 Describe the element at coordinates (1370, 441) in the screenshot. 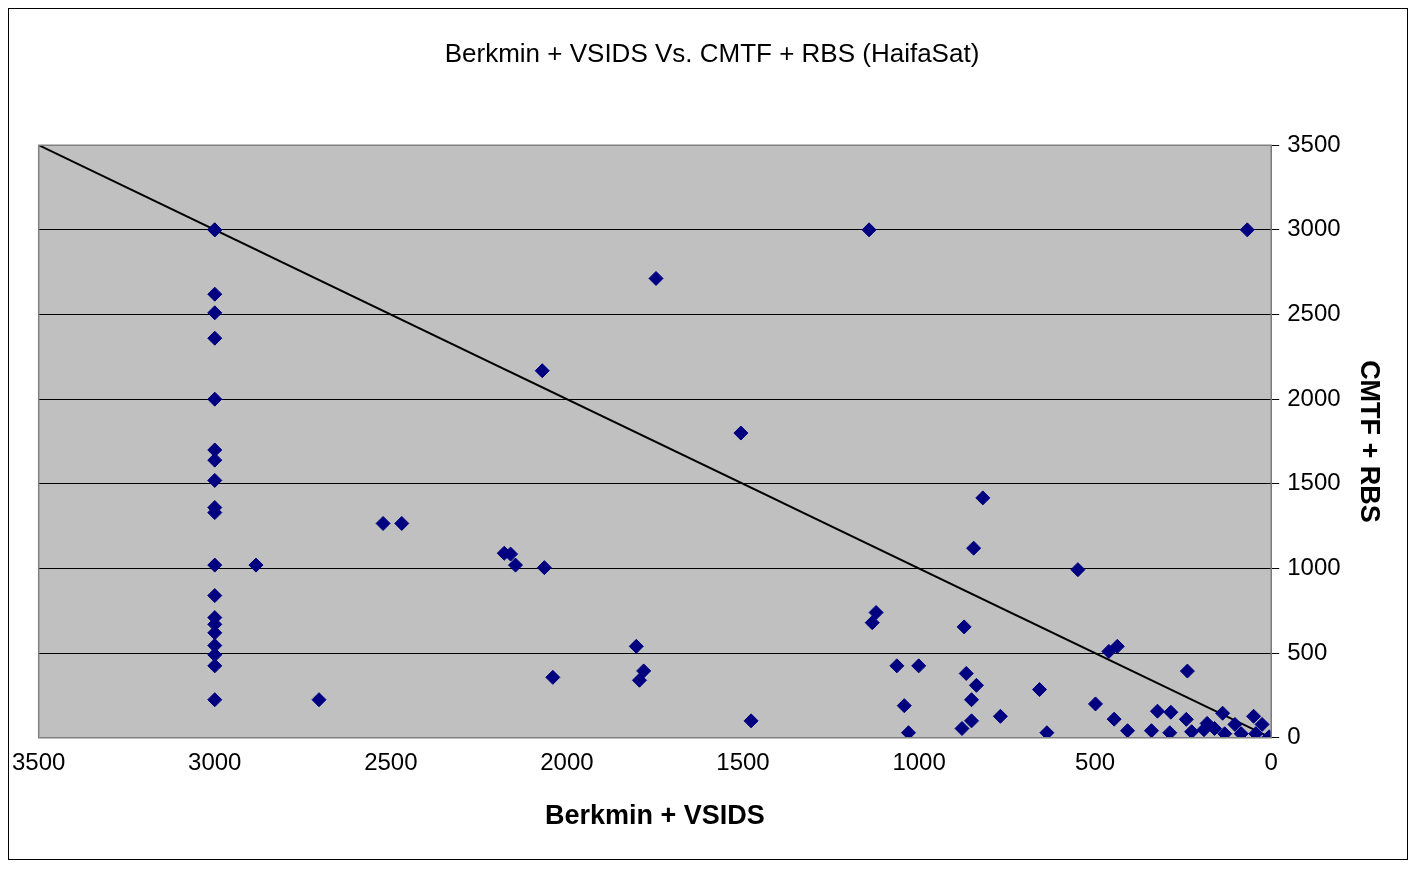

I see `y-axis-title: CMTF + RBS` at that location.